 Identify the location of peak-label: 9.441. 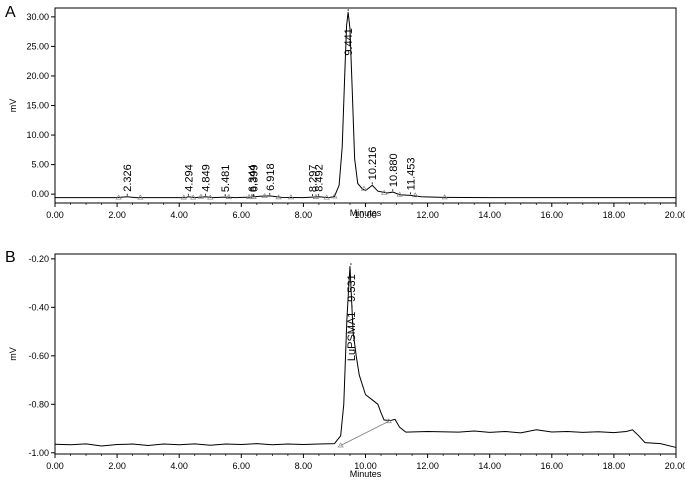
(349, 42).